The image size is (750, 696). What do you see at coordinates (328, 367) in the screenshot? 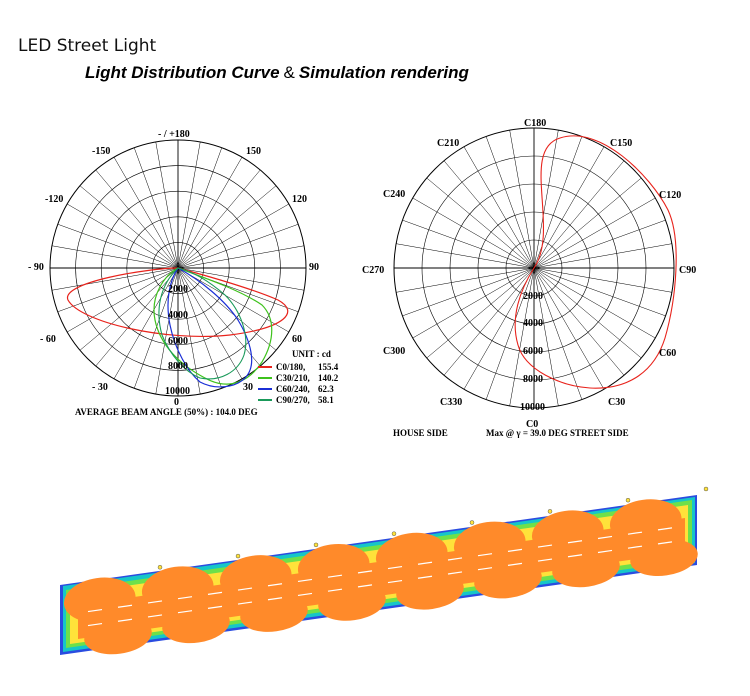
I see `legend-value-c0: 155.4` at bounding box center [328, 367].